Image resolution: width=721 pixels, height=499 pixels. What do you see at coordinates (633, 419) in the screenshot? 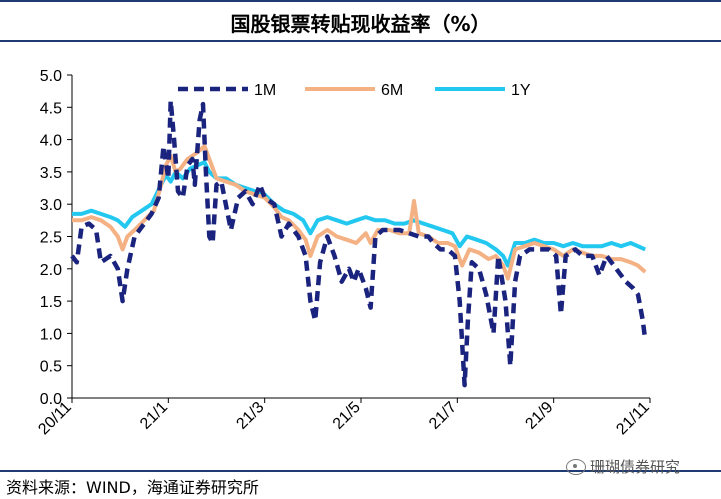
I see `x-tick-label: 21/11` at bounding box center [633, 419].